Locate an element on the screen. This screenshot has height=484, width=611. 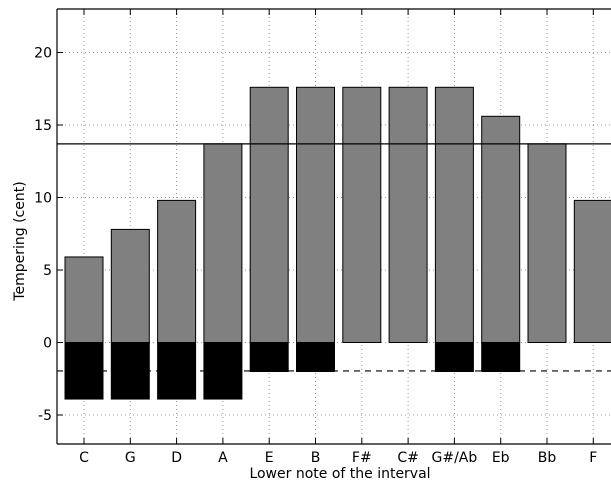
x-tick-label: E is located at coordinates (269, 458).